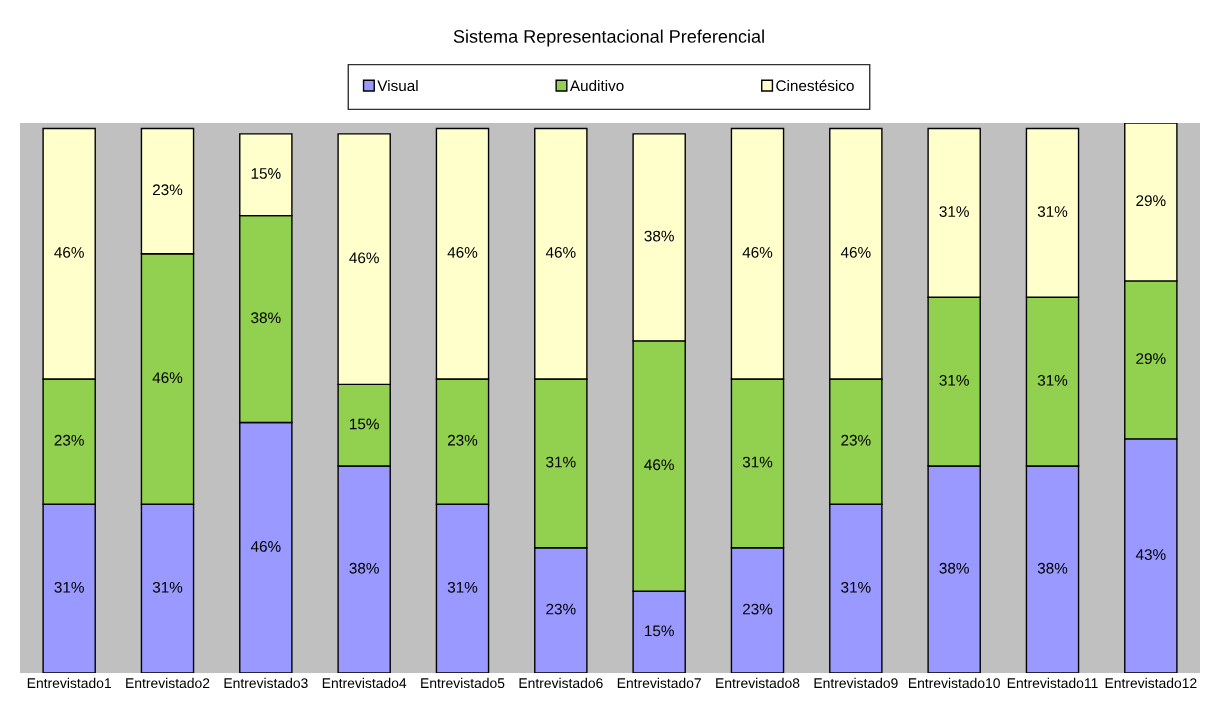 The image size is (1218, 715). What do you see at coordinates (758, 683) in the screenshot?
I see `x-tick-label: Entrevistado8` at bounding box center [758, 683].